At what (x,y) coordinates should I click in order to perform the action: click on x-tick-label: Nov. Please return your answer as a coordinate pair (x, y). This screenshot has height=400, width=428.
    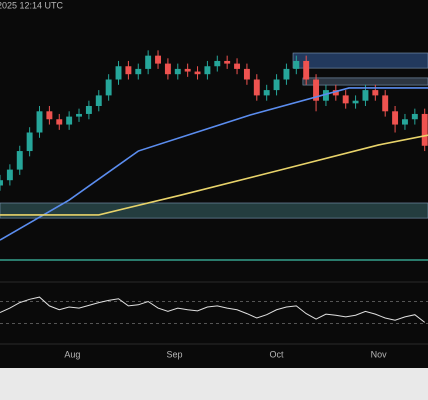
    Looking at the image, I should click on (379, 354).